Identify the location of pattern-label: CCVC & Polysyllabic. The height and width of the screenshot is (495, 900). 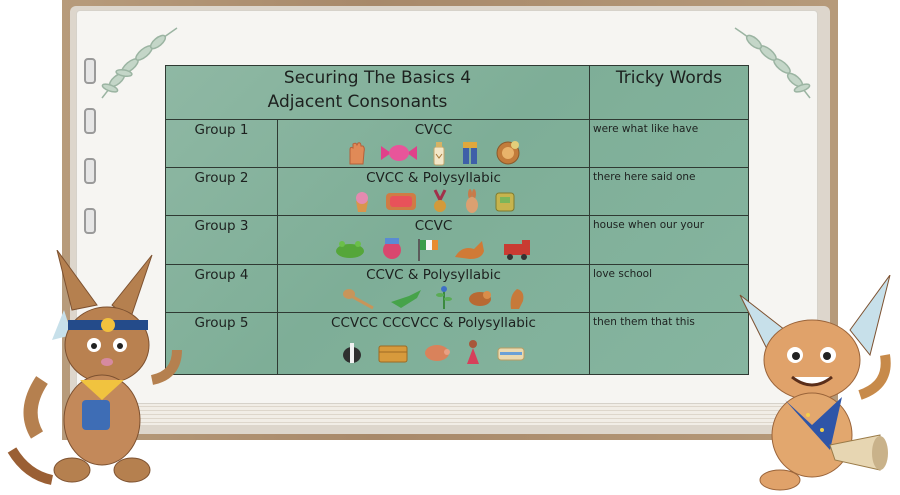
(433, 274).